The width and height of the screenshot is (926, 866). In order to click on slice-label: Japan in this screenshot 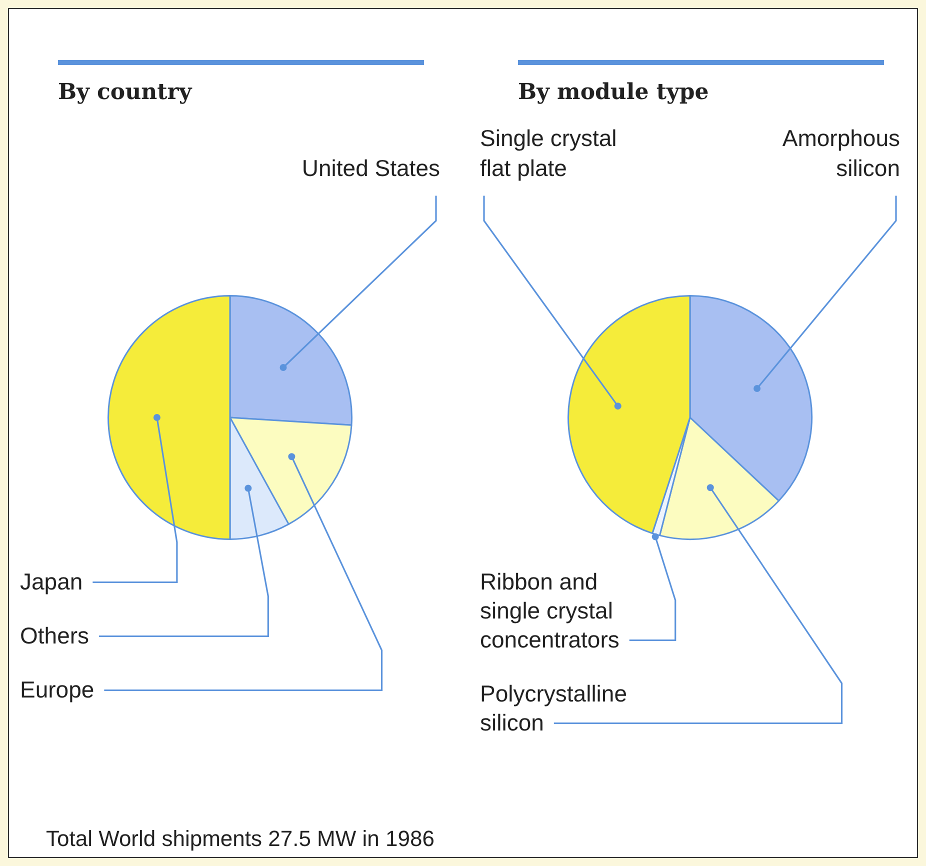, I will do `click(51, 581)`.